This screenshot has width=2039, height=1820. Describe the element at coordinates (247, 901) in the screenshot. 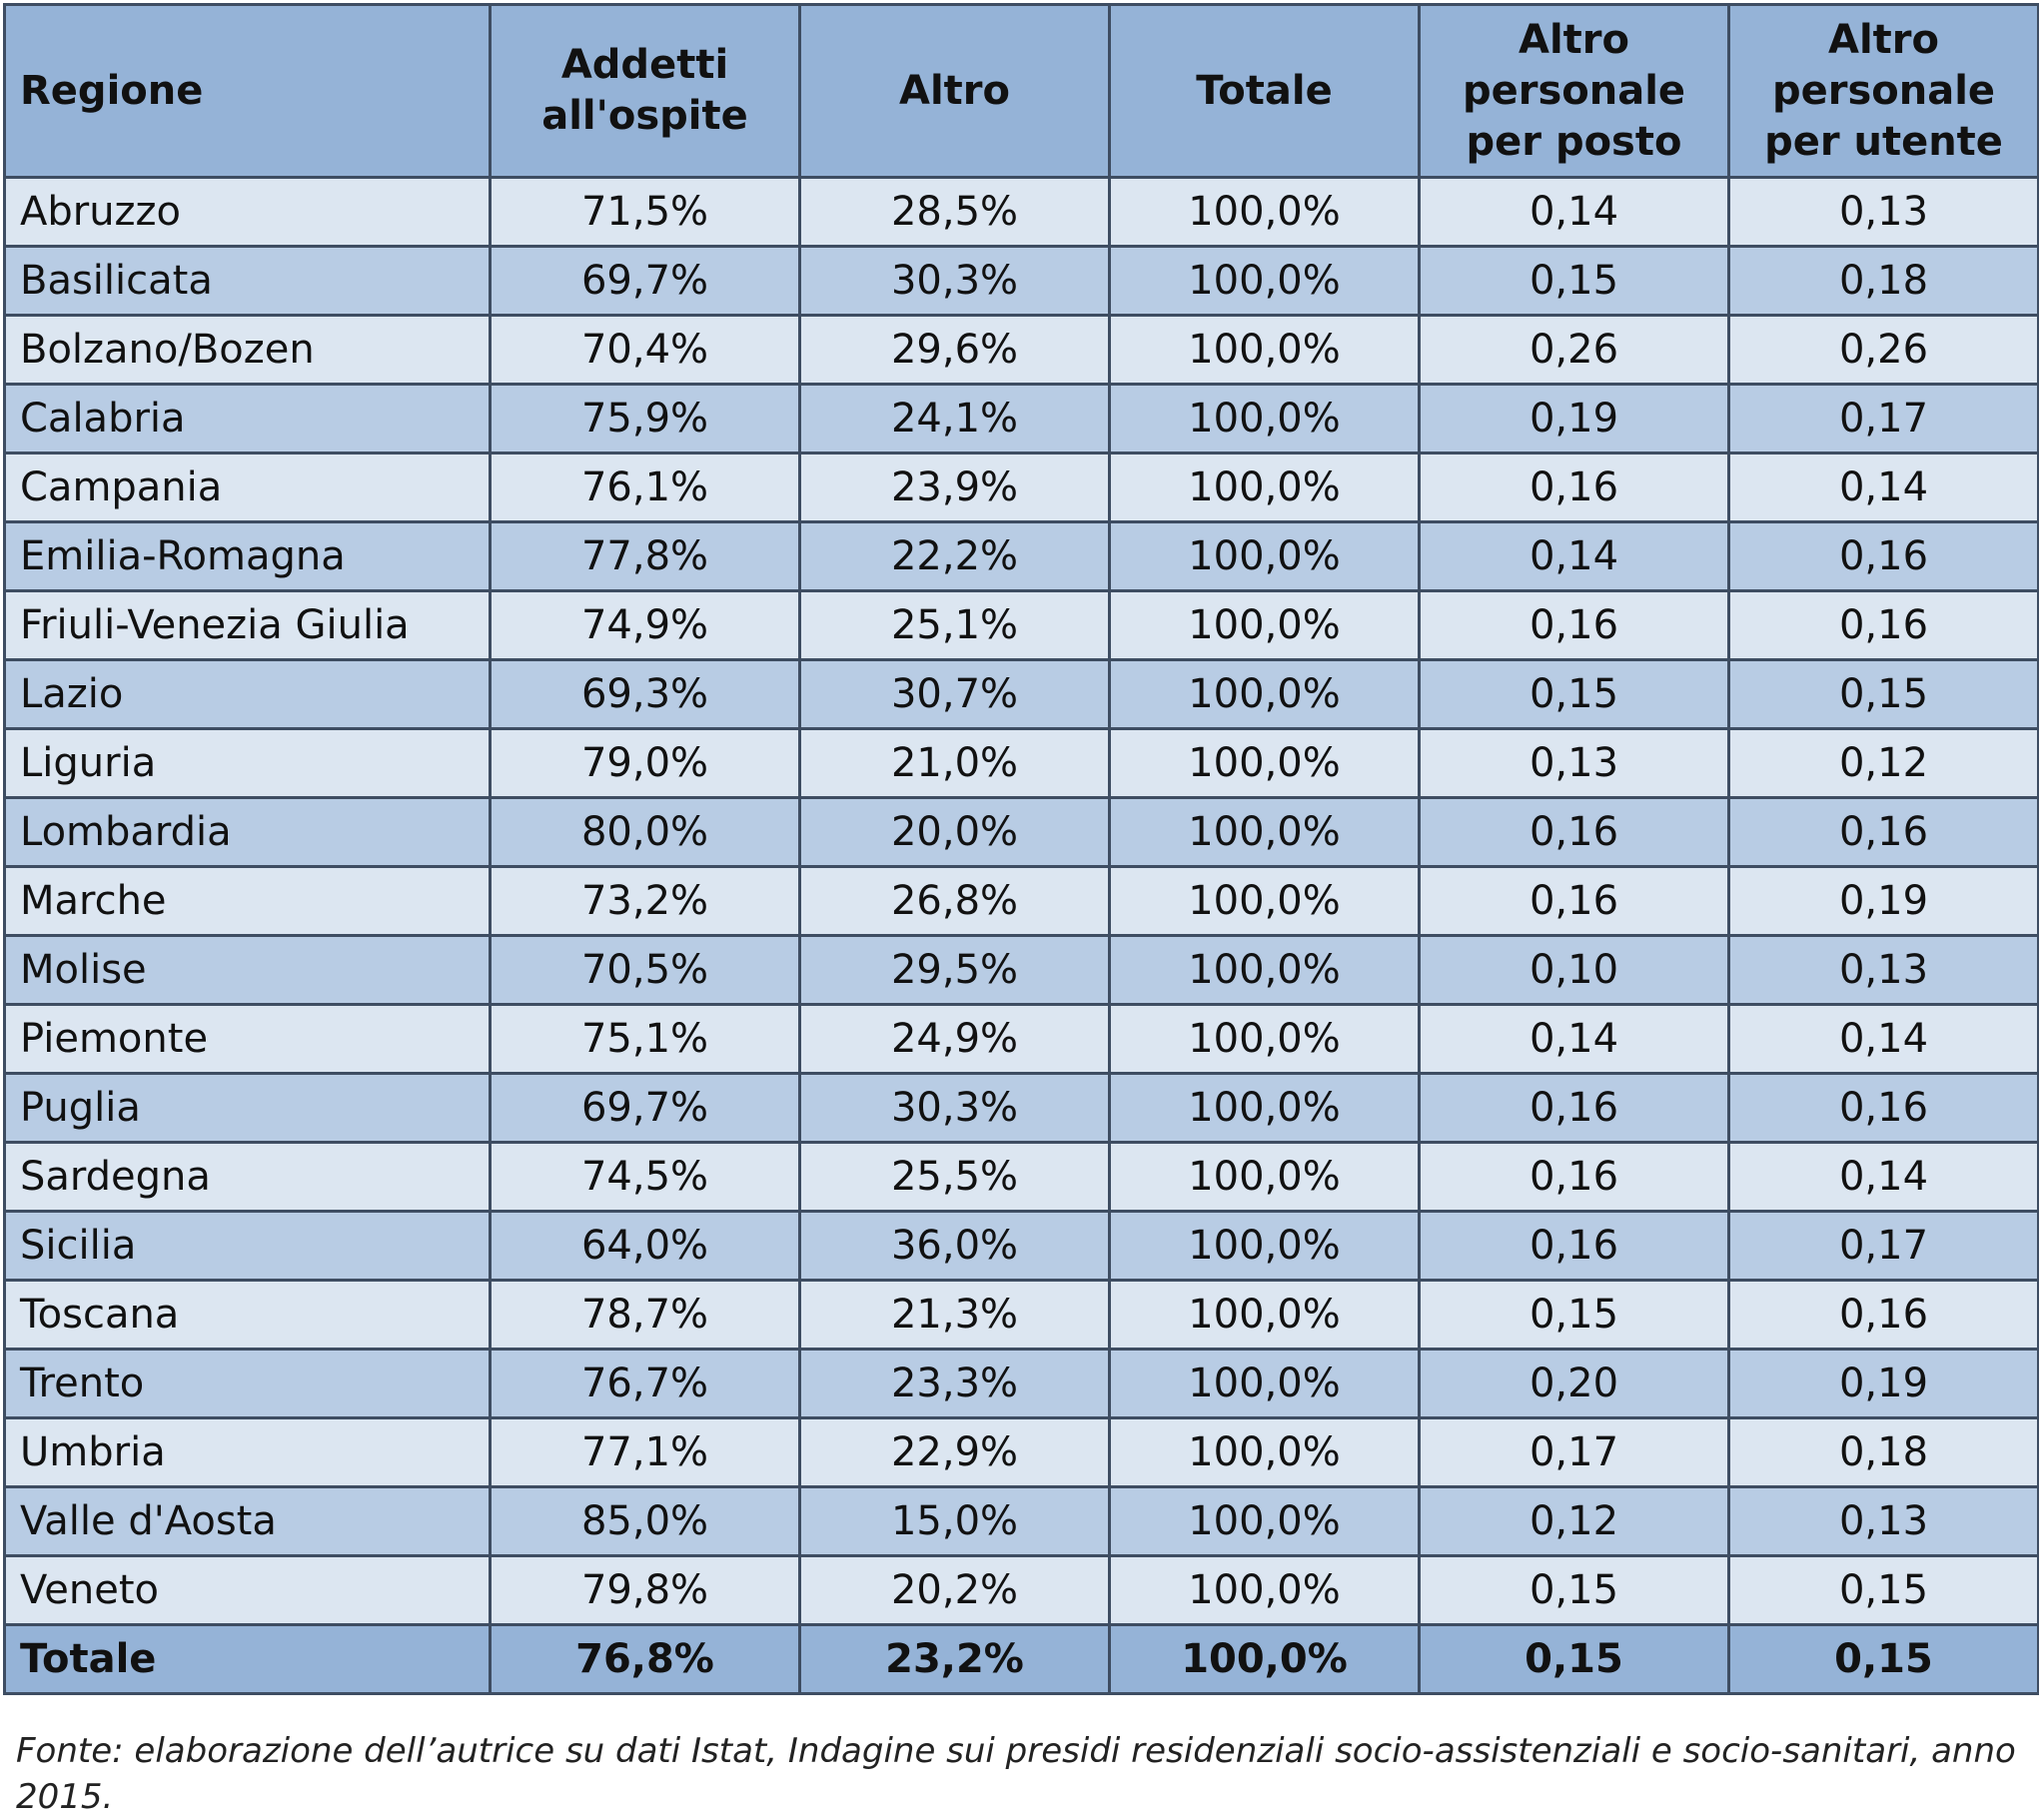

I see `cell-regione: Marche` at that location.